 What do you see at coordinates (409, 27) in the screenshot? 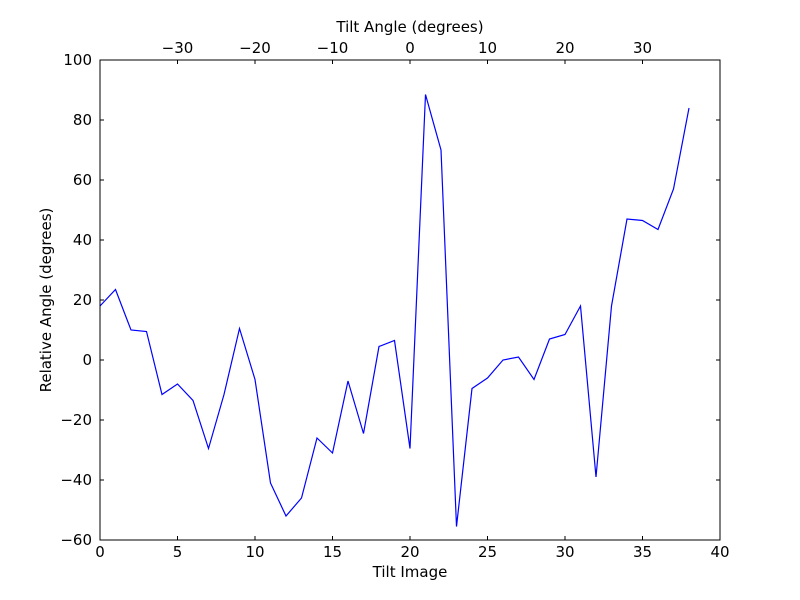
I see `top-axis-label: Tilt Angle (degrees)` at bounding box center [409, 27].